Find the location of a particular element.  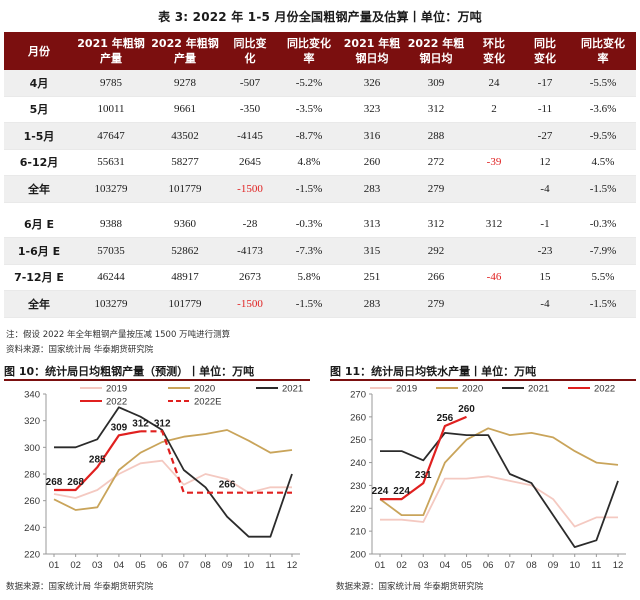

table-row: 6月 E 9388 9360 -28 -0.3% 313 312 312 -1 -0.3% is located at coordinates (320, 224).